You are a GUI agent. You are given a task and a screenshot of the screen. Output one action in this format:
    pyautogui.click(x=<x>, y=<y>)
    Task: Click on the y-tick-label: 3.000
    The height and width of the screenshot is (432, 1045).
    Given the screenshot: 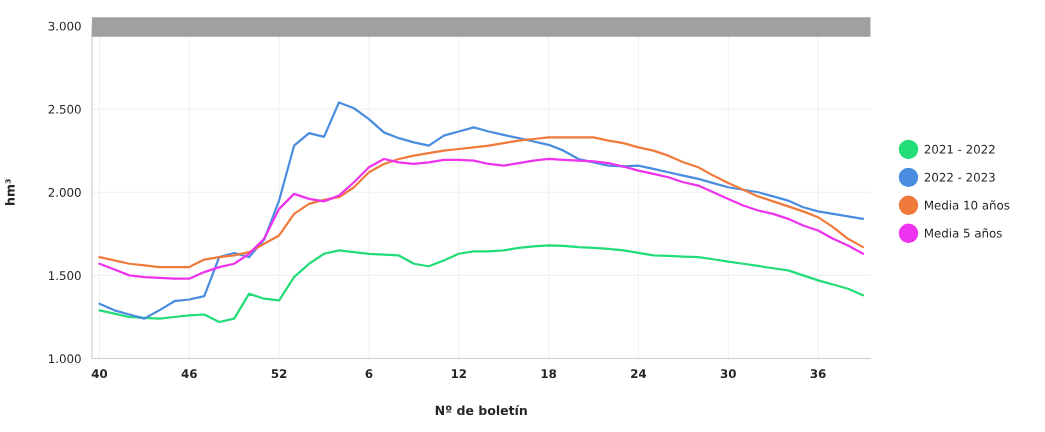 What is the action you would take?
    pyautogui.click(x=64, y=26)
    